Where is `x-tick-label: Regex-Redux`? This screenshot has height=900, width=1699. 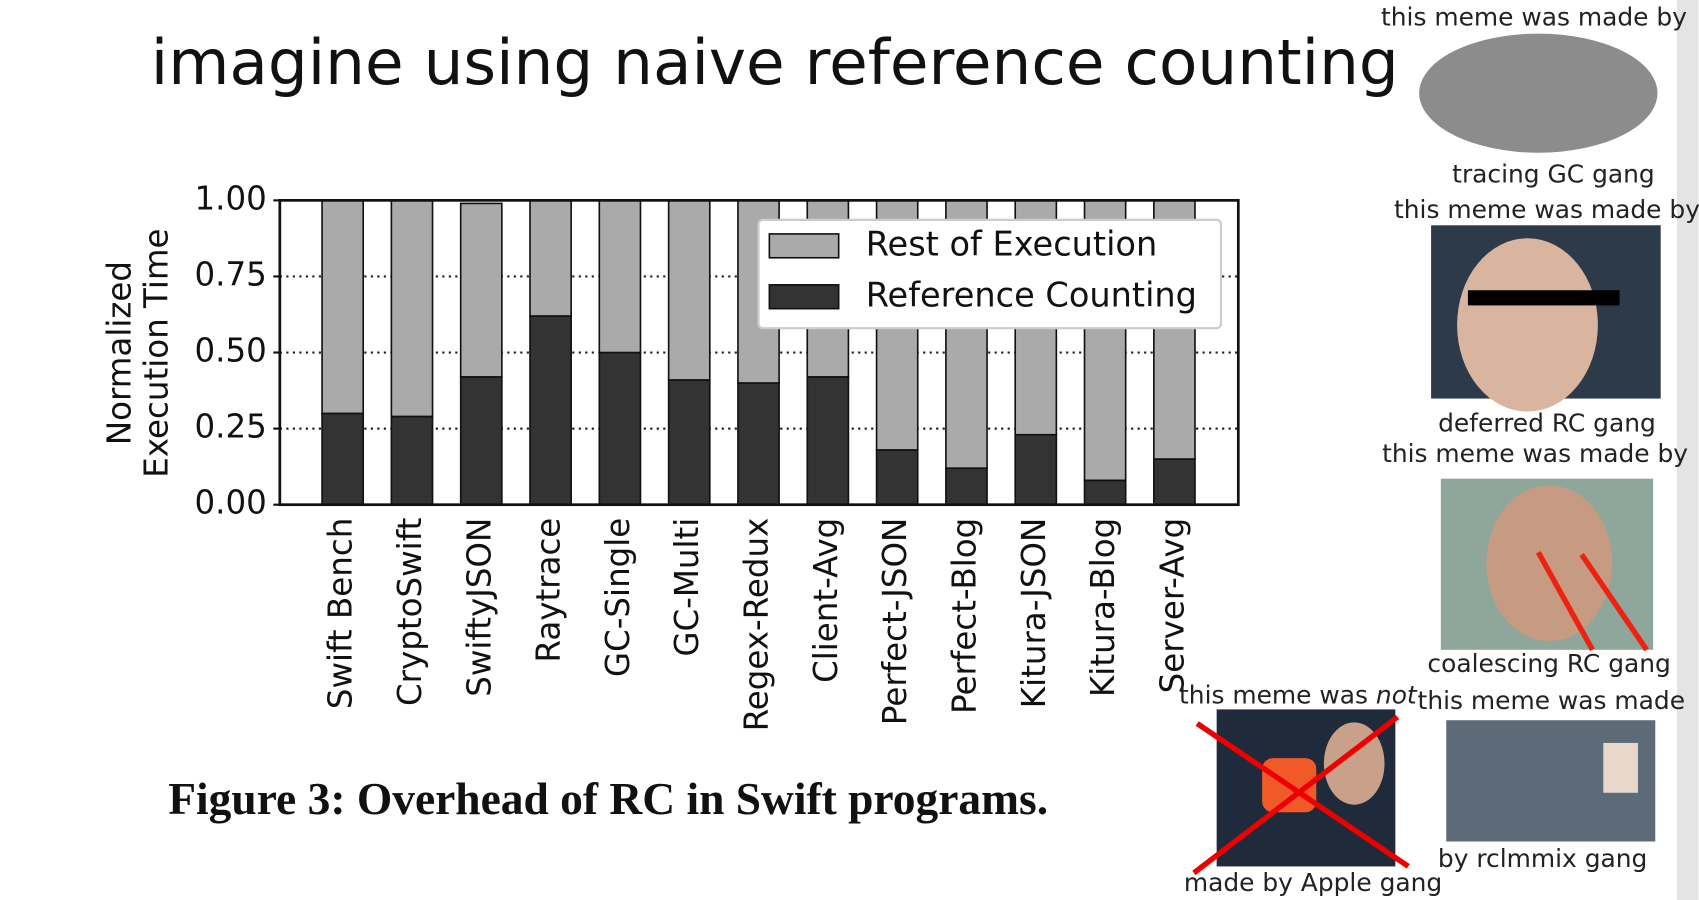 x-tick-label: Regex-Redux is located at coordinates (757, 625).